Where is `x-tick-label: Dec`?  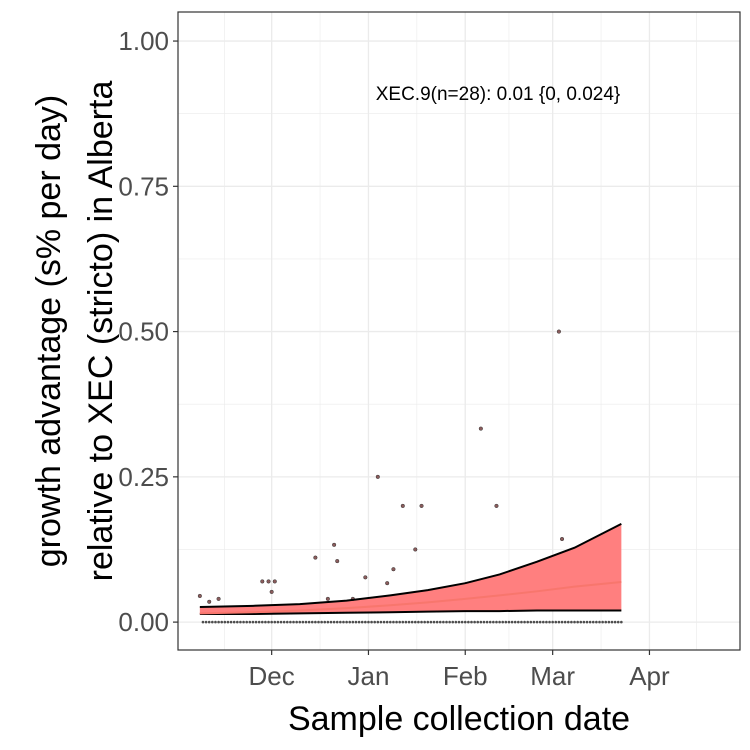 x-tick-label: Dec is located at coordinates (272, 676).